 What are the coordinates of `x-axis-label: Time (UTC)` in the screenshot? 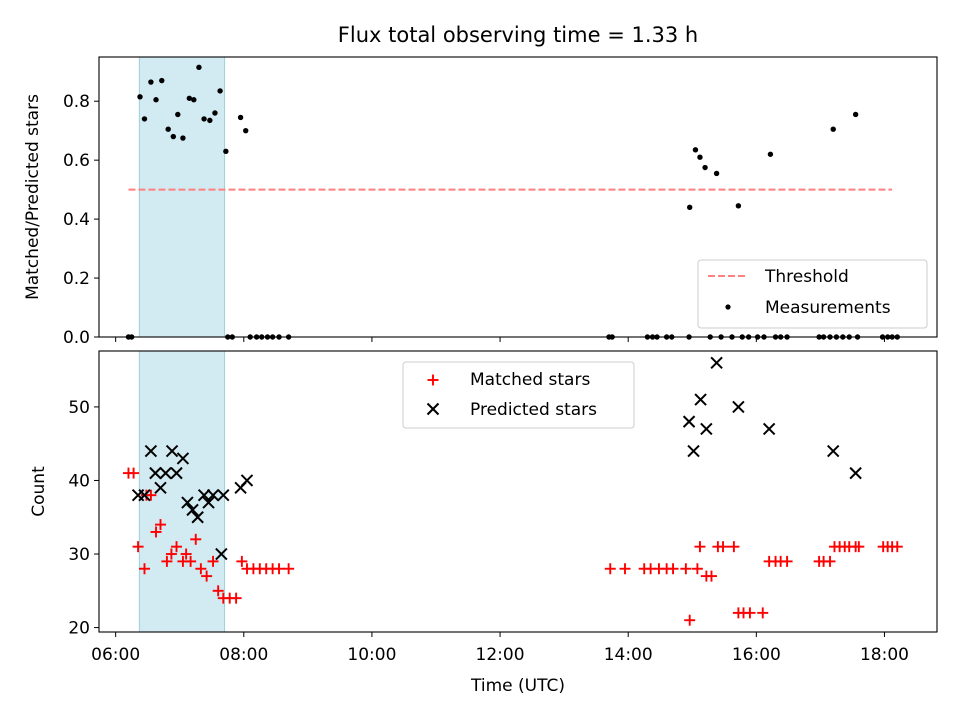 It's located at (517, 686).